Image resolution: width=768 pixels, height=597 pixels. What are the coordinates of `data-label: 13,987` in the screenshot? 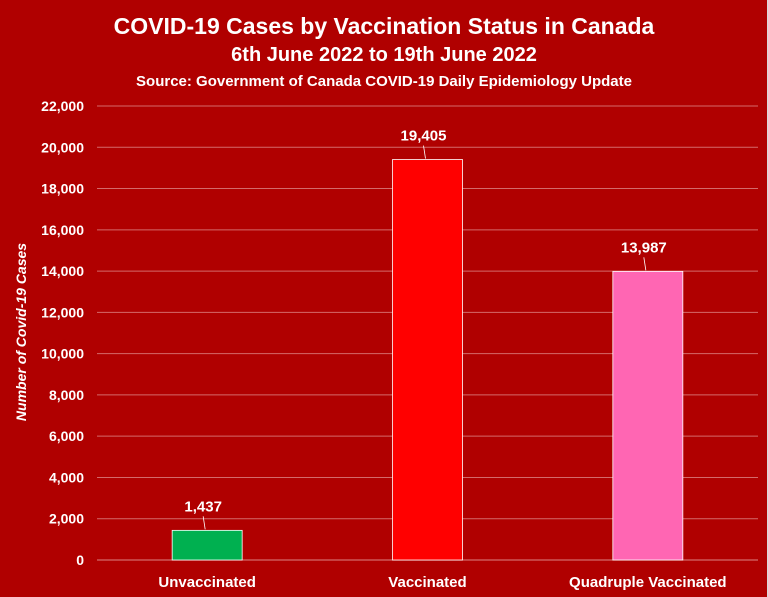 It's located at (644, 247).